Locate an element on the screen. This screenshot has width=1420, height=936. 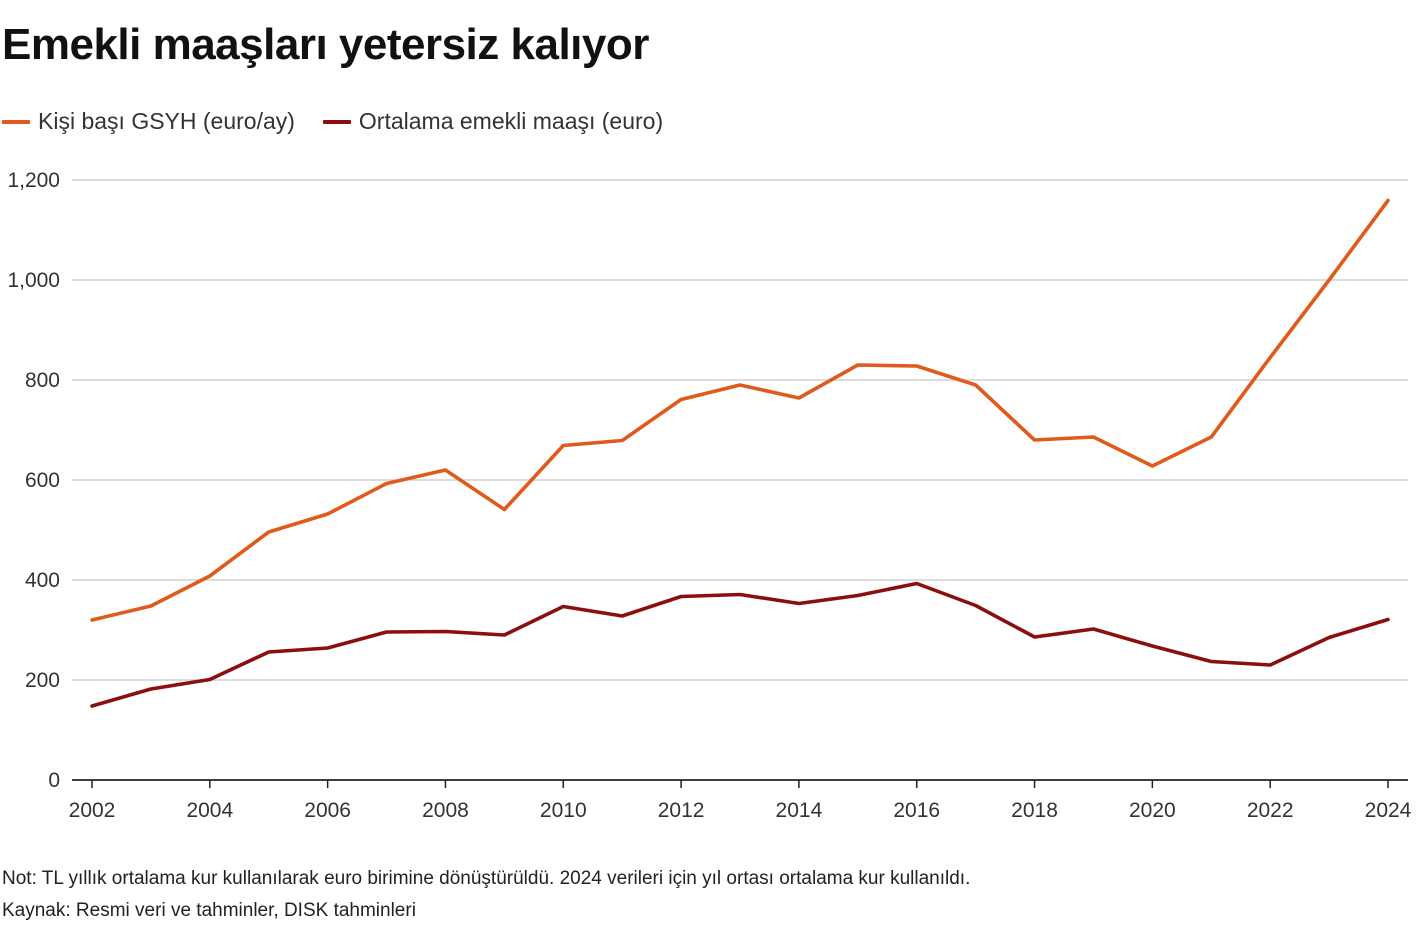
legend-swatch-pension is located at coordinates (336, 121).